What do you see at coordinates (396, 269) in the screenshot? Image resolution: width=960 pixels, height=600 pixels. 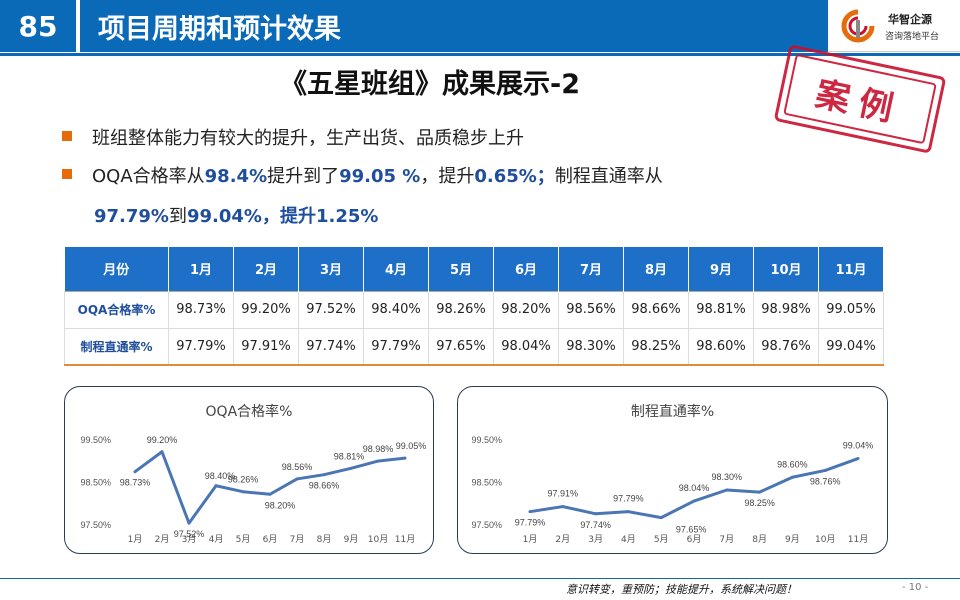 I see `table-header-cell: 4月` at bounding box center [396, 269].